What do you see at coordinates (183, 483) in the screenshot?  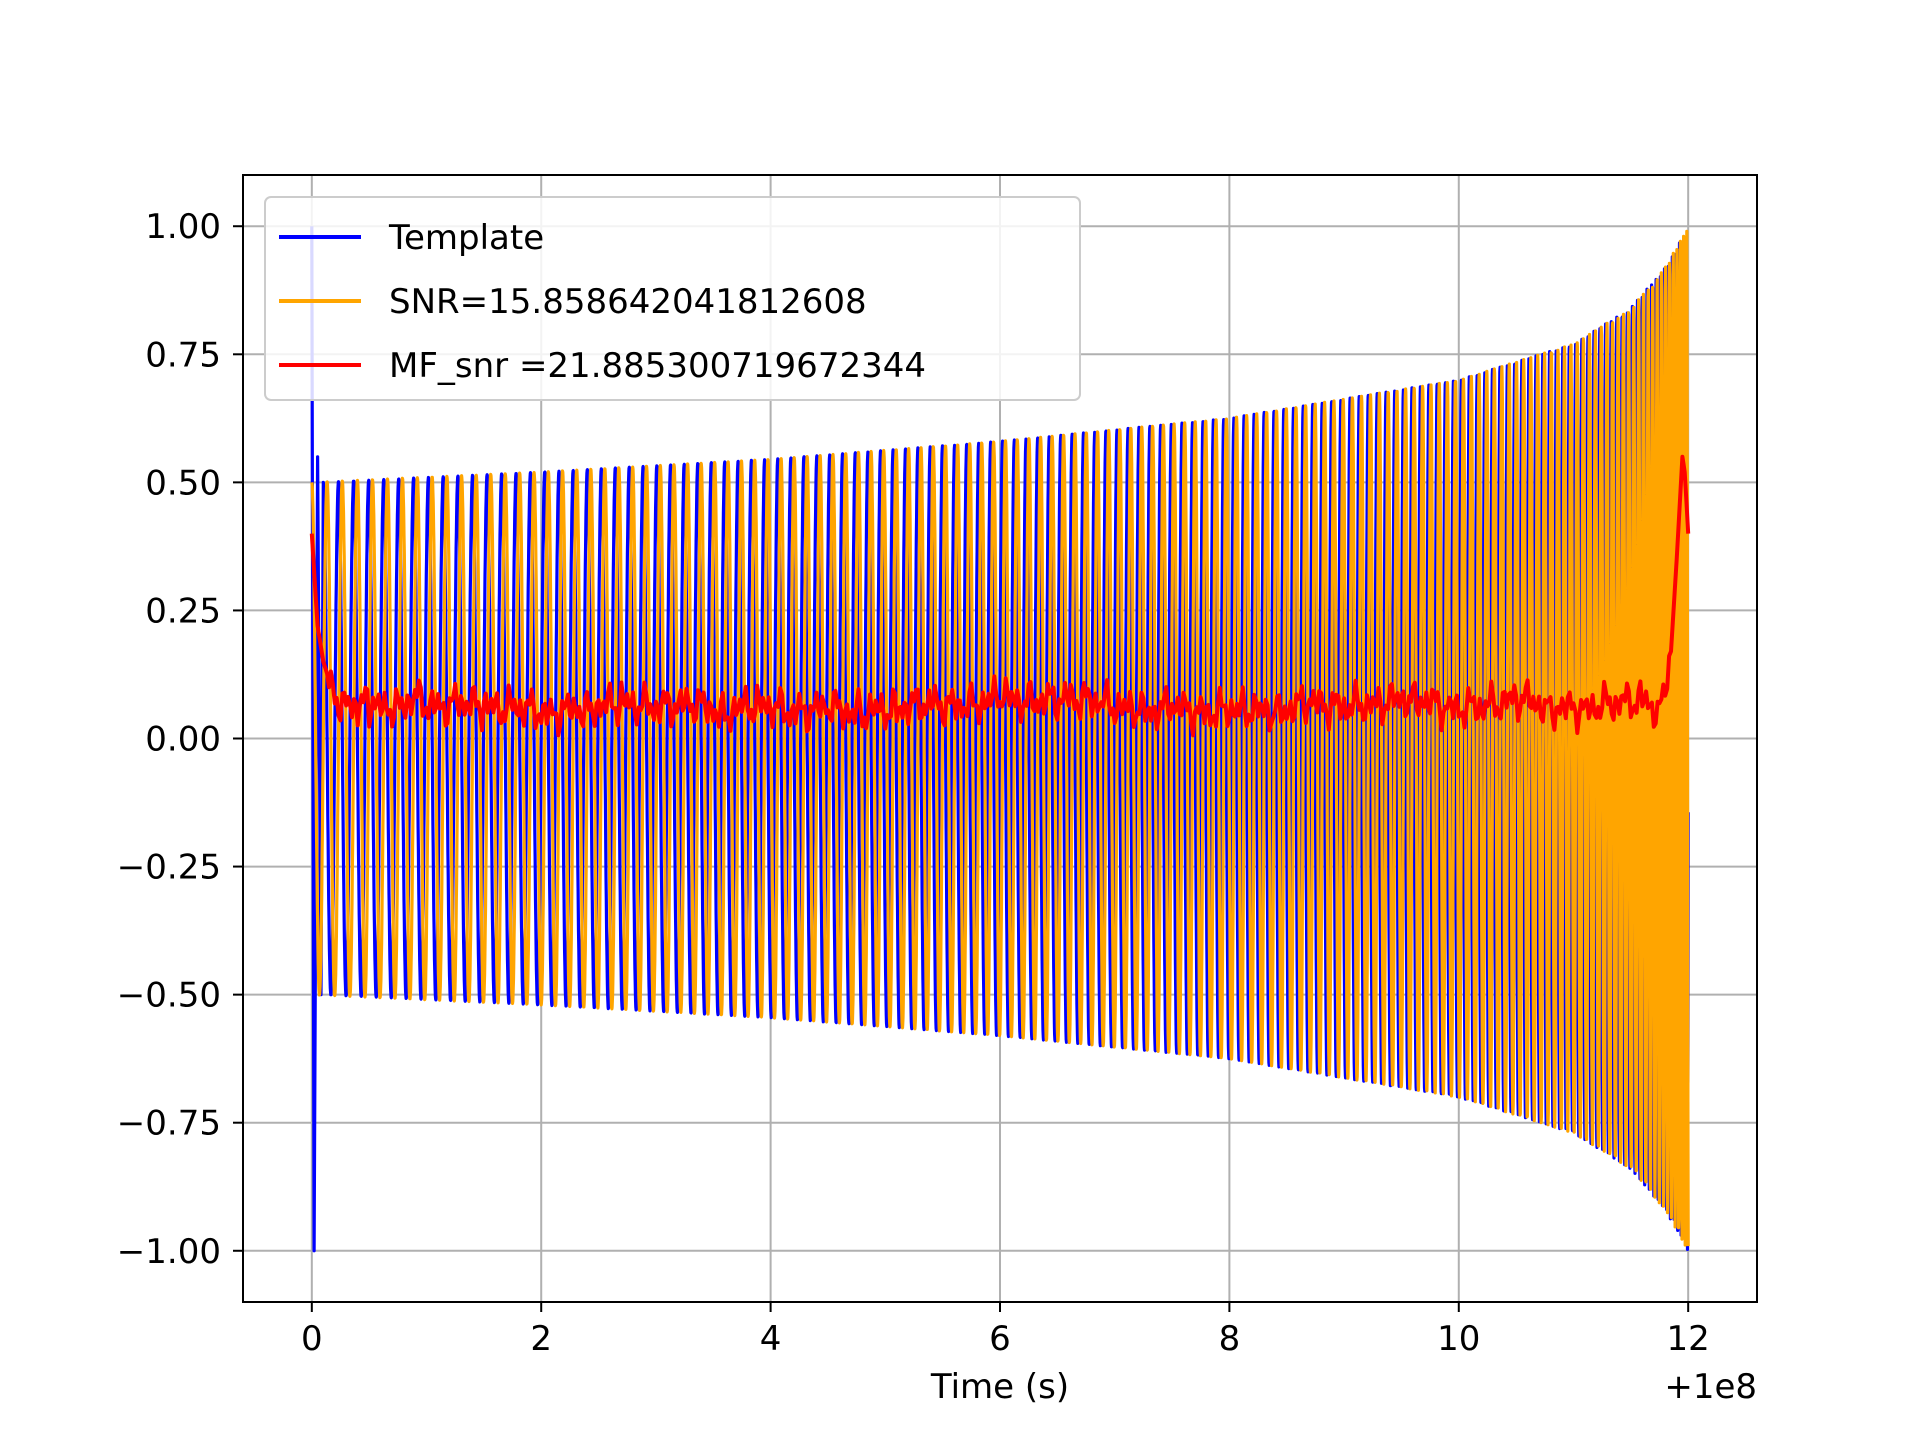 I see `y-tick-label: 0.50` at bounding box center [183, 483].